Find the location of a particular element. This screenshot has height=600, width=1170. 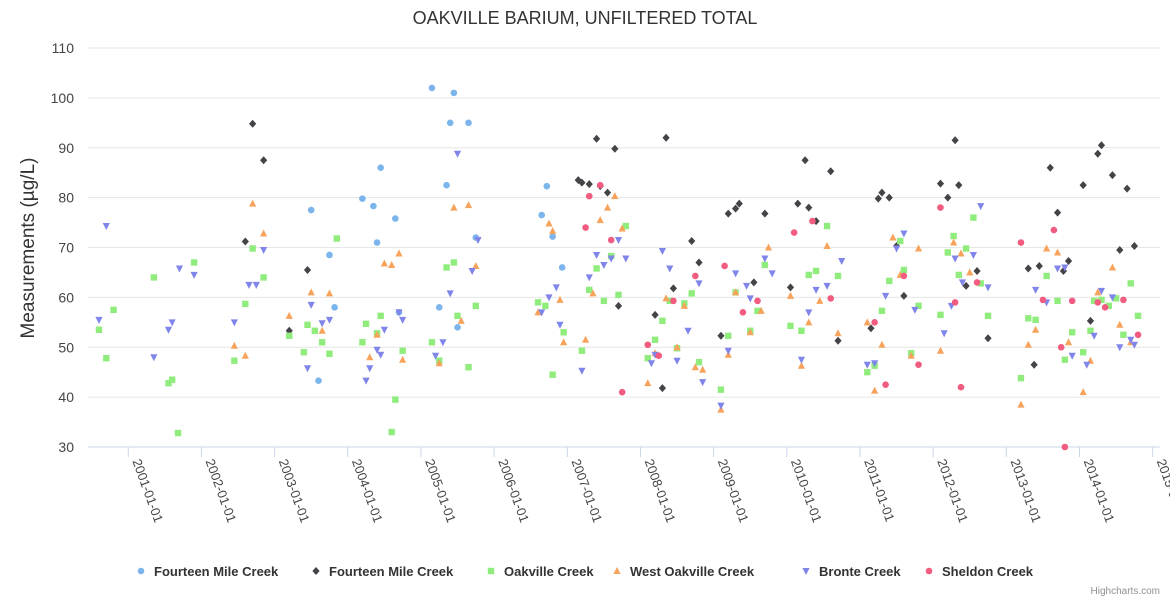

y-tick-label: 90 is located at coordinates (66, 148).